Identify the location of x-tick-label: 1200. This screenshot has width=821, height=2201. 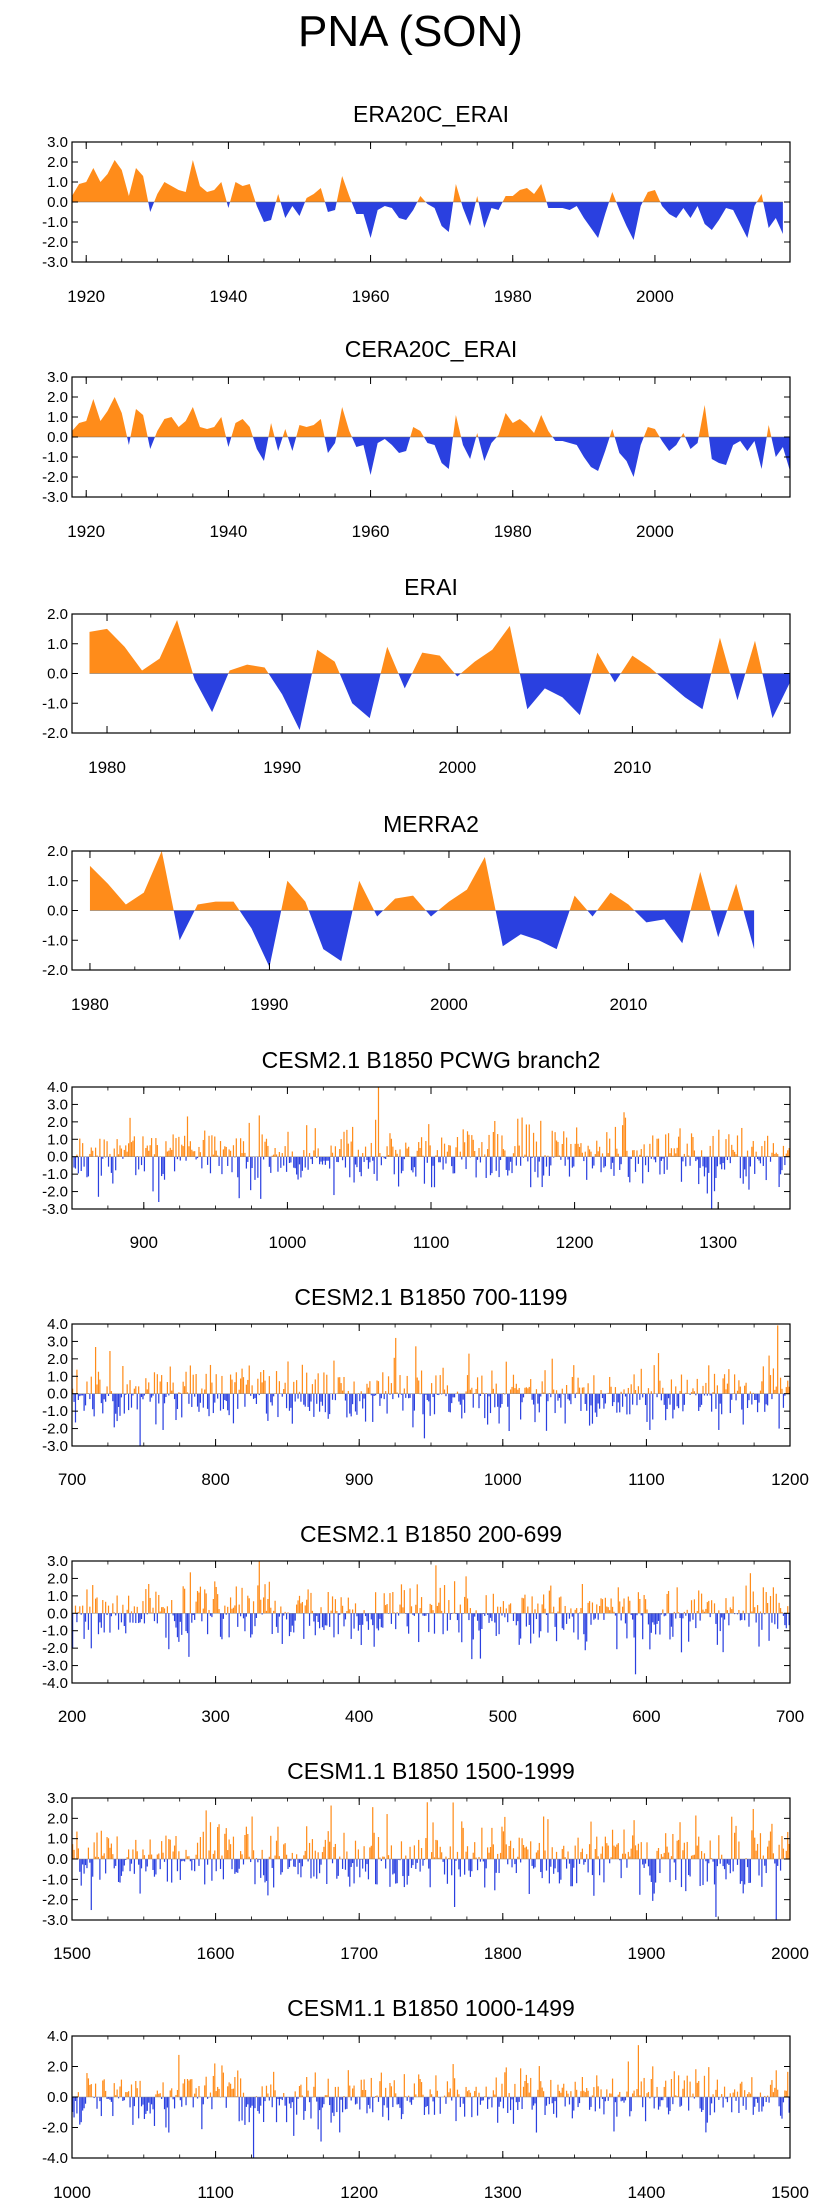
(359, 2192).